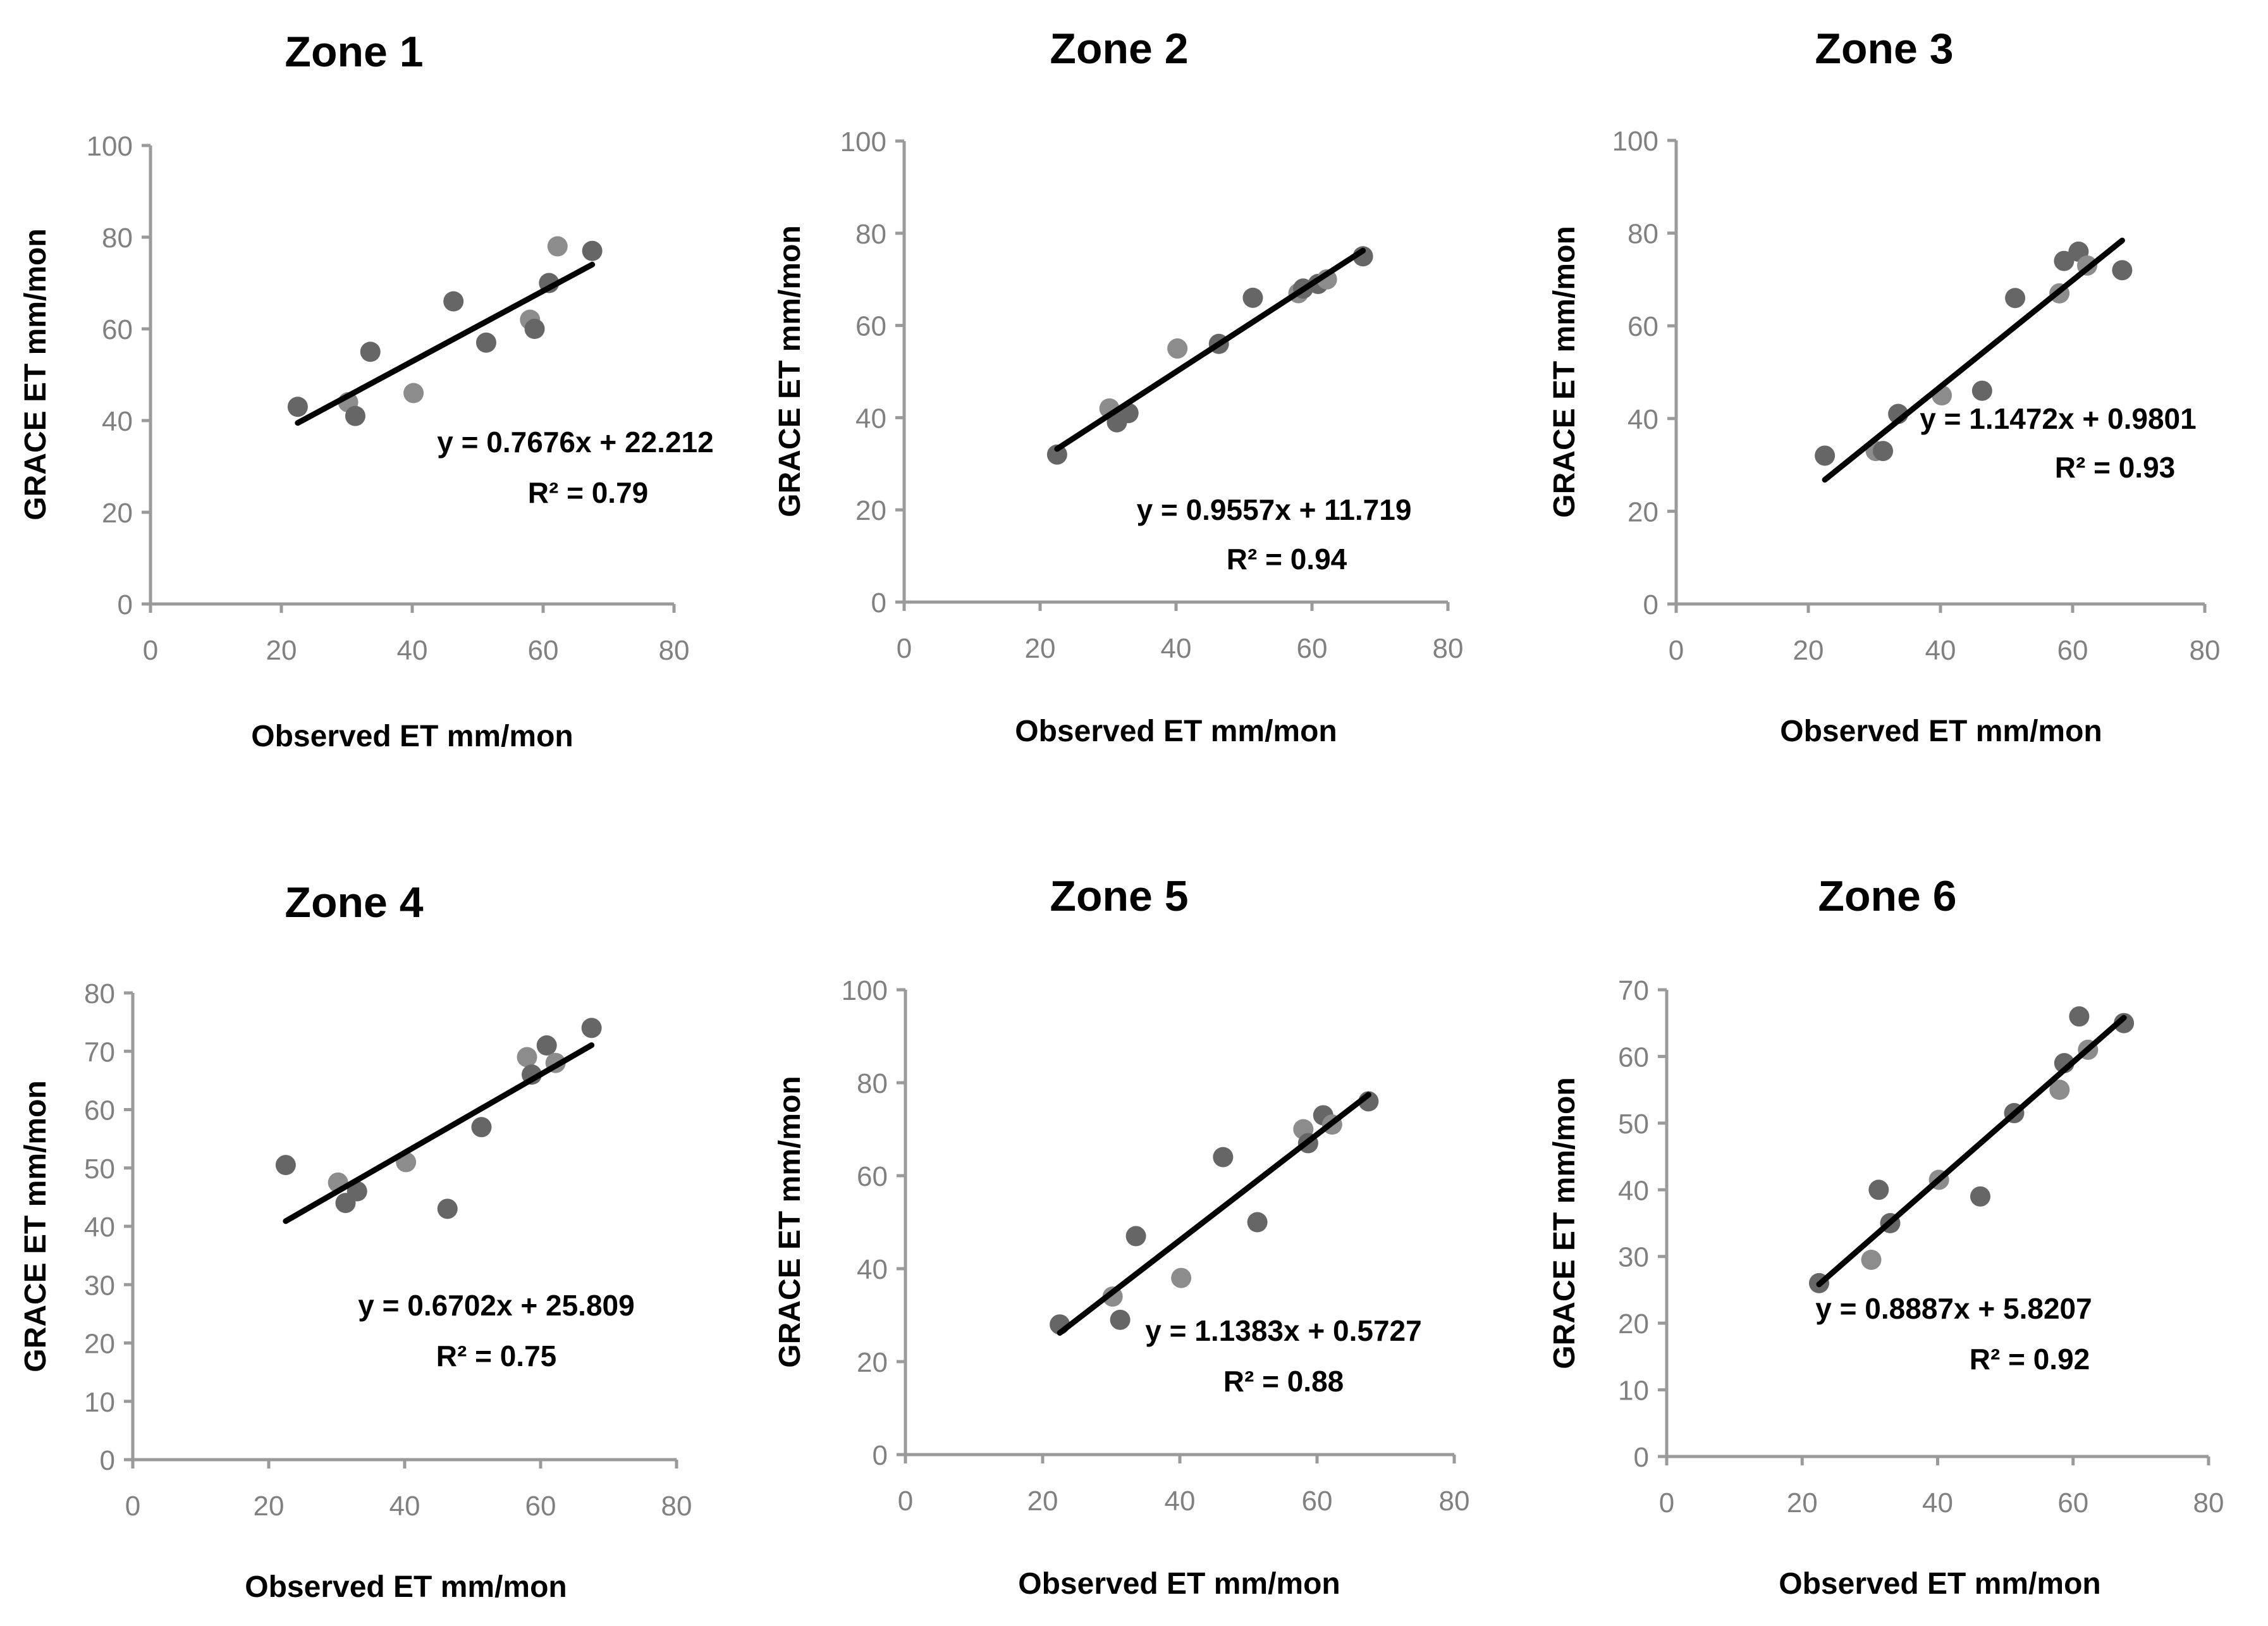 Image resolution: width=2268 pixels, height=1626 pixels. I want to click on regression-equation: y = 0.8887x + 5.8207, so click(1953, 1308).